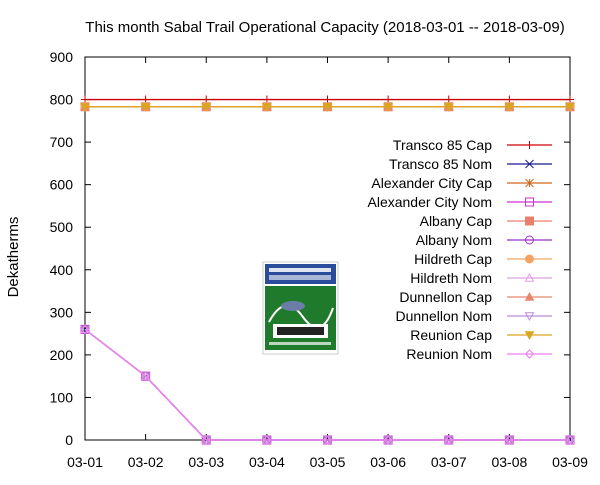 This screenshot has width=600, height=485. Describe the element at coordinates (430, 202) in the screenshot. I see `legend-label: Alexander City Nom` at that location.